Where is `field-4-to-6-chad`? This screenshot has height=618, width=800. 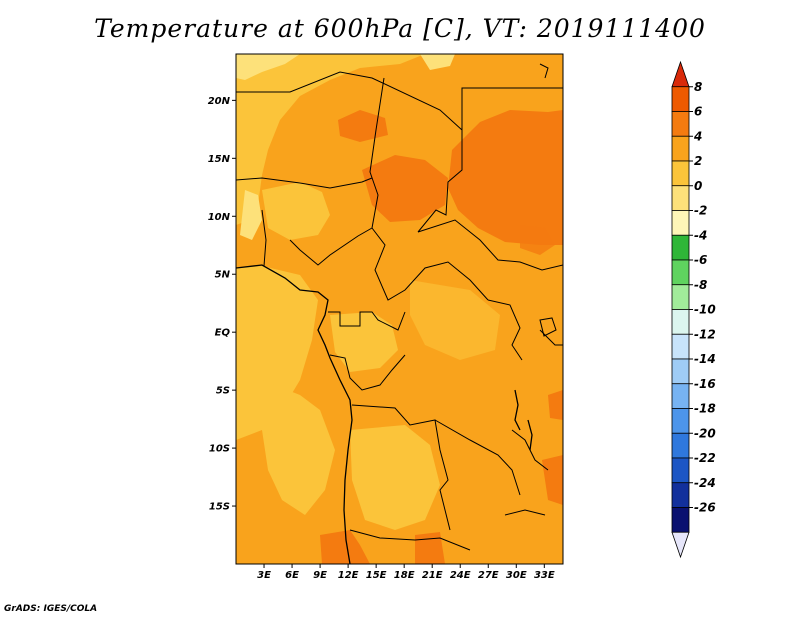 field-4-to-6-chad is located at coordinates (405, 188).